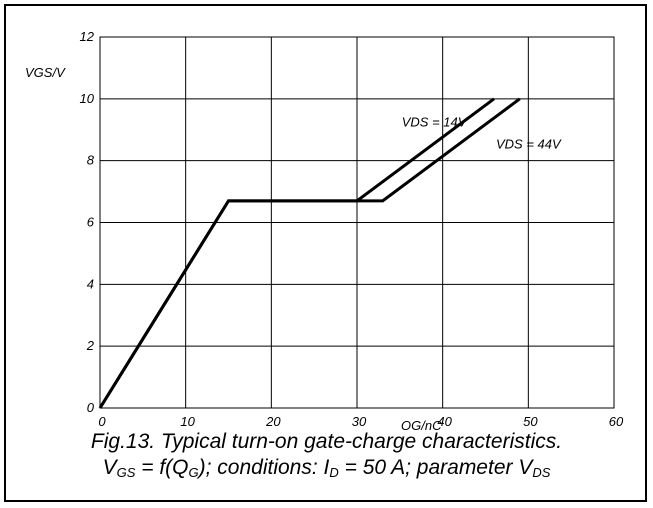  I want to click on series-label: VDS = 14V, so click(435, 122).